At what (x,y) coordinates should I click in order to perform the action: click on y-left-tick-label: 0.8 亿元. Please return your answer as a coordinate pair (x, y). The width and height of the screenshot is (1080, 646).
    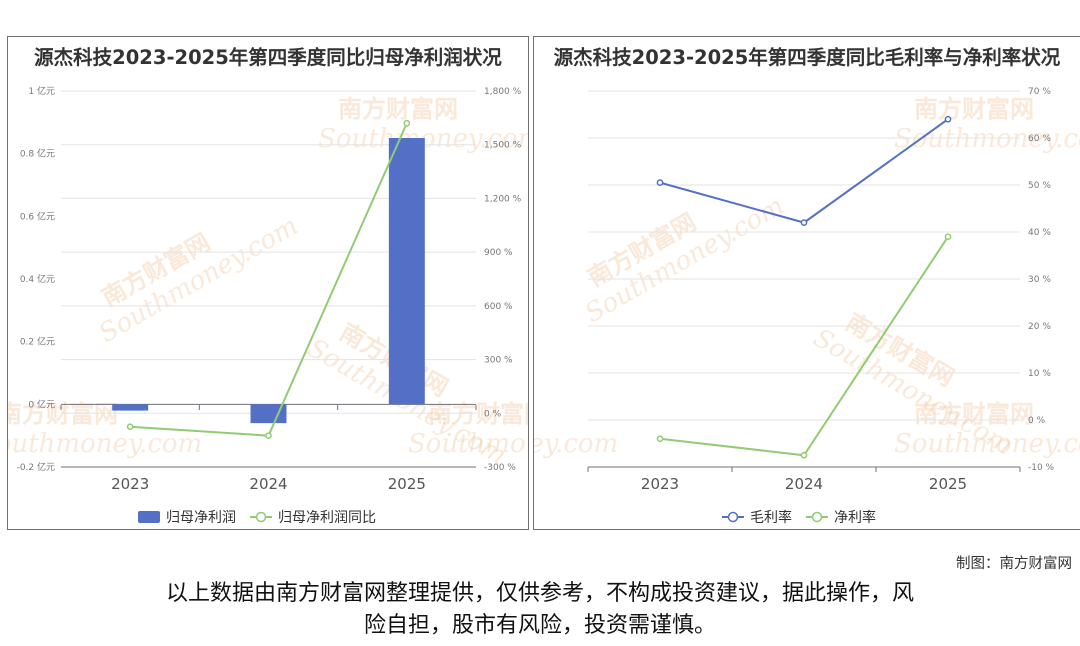
    Looking at the image, I should click on (37, 154).